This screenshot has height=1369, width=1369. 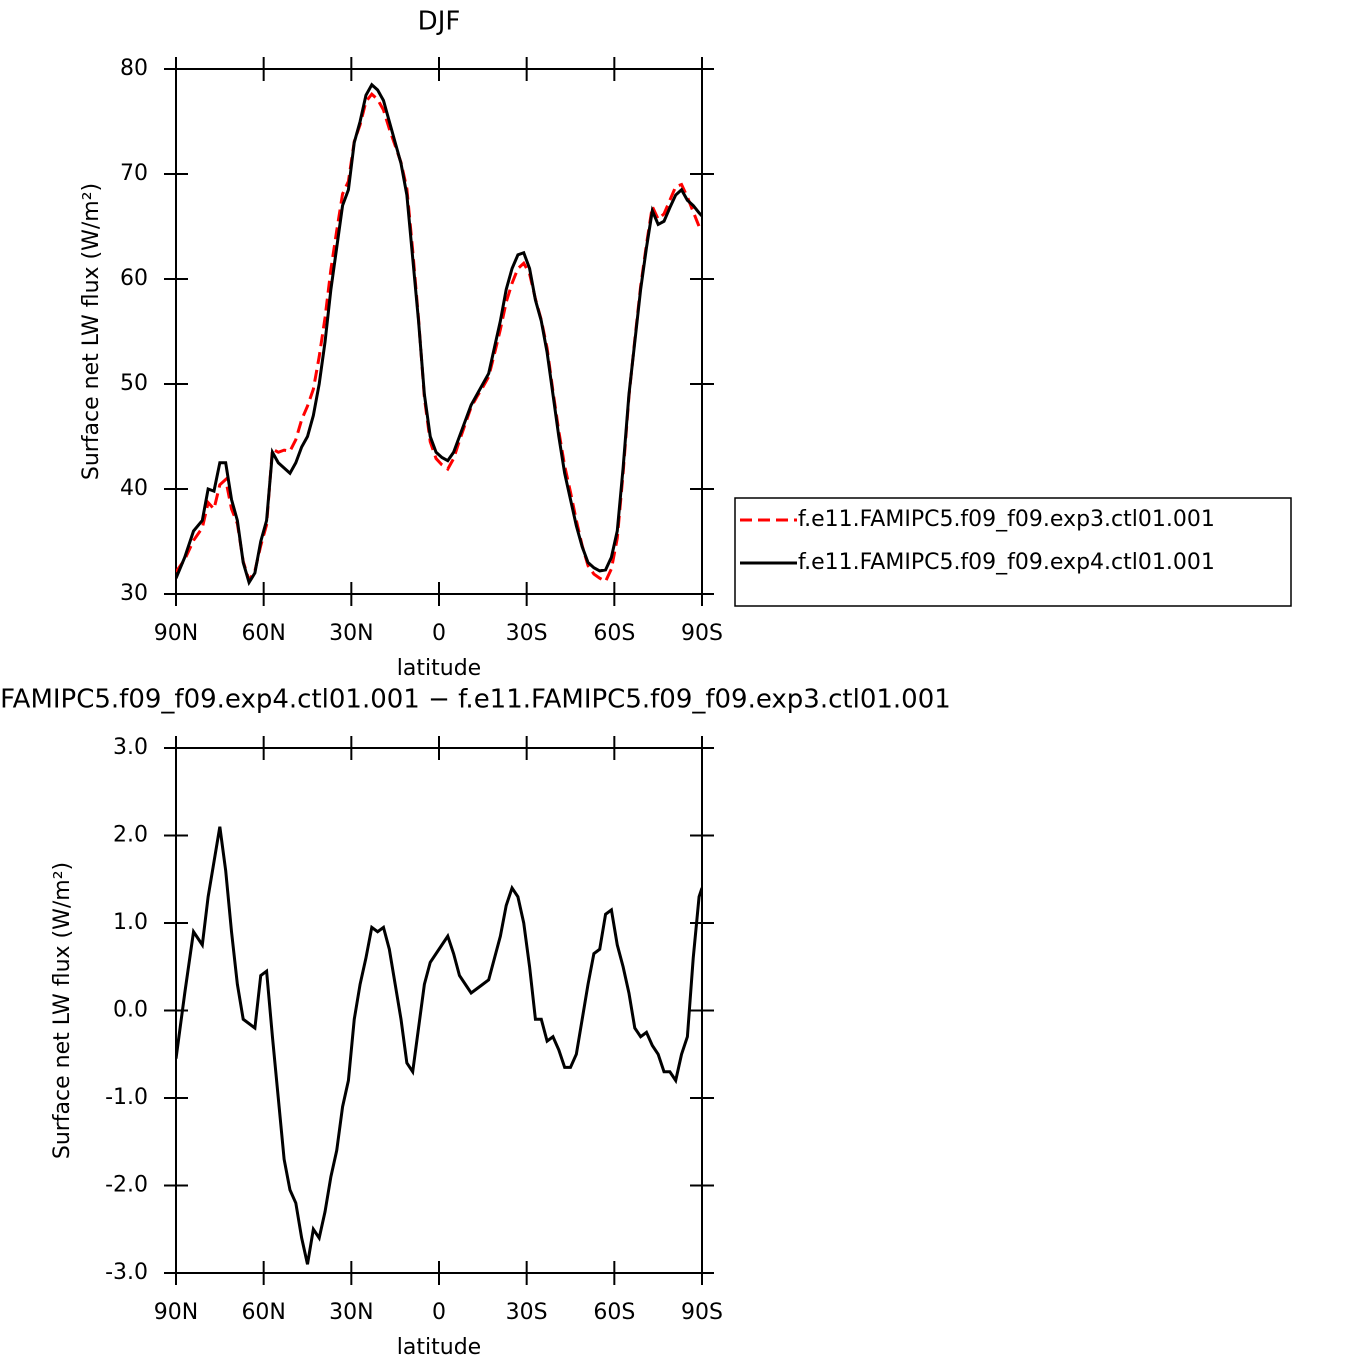 I want to click on y-tick-label: 2.0, so click(x=130, y=835).